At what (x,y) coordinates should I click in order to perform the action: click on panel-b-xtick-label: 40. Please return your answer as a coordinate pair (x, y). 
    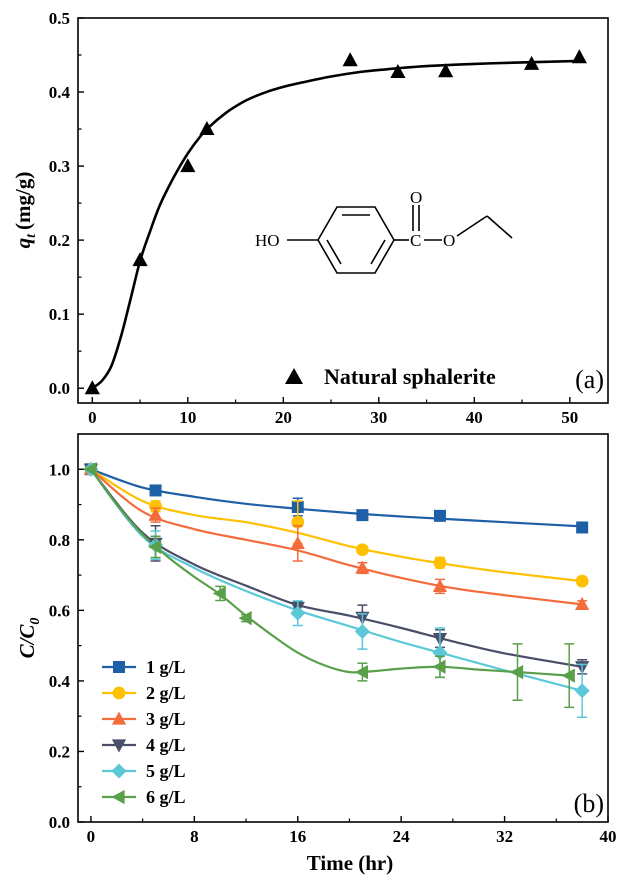
    Looking at the image, I should click on (608, 836).